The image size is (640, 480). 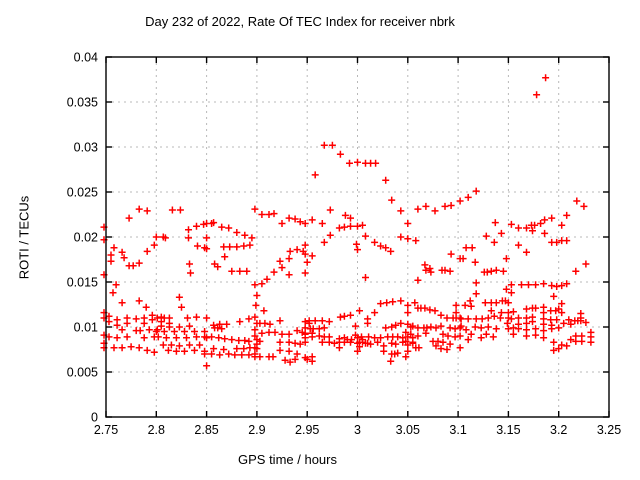 What do you see at coordinates (82, 193) in the screenshot?
I see `y-tick-label: 0.025` at bounding box center [82, 193].